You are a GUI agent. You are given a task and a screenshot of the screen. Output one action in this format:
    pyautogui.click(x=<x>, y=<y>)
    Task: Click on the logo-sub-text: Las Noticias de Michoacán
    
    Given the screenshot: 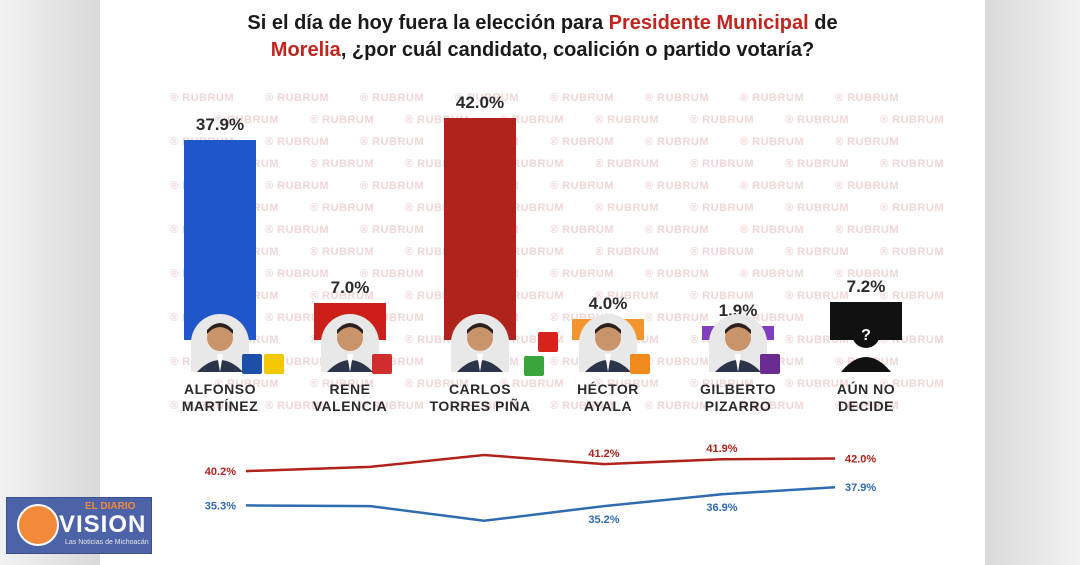 What is the action you would take?
    pyautogui.click(x=107, y=542)
    